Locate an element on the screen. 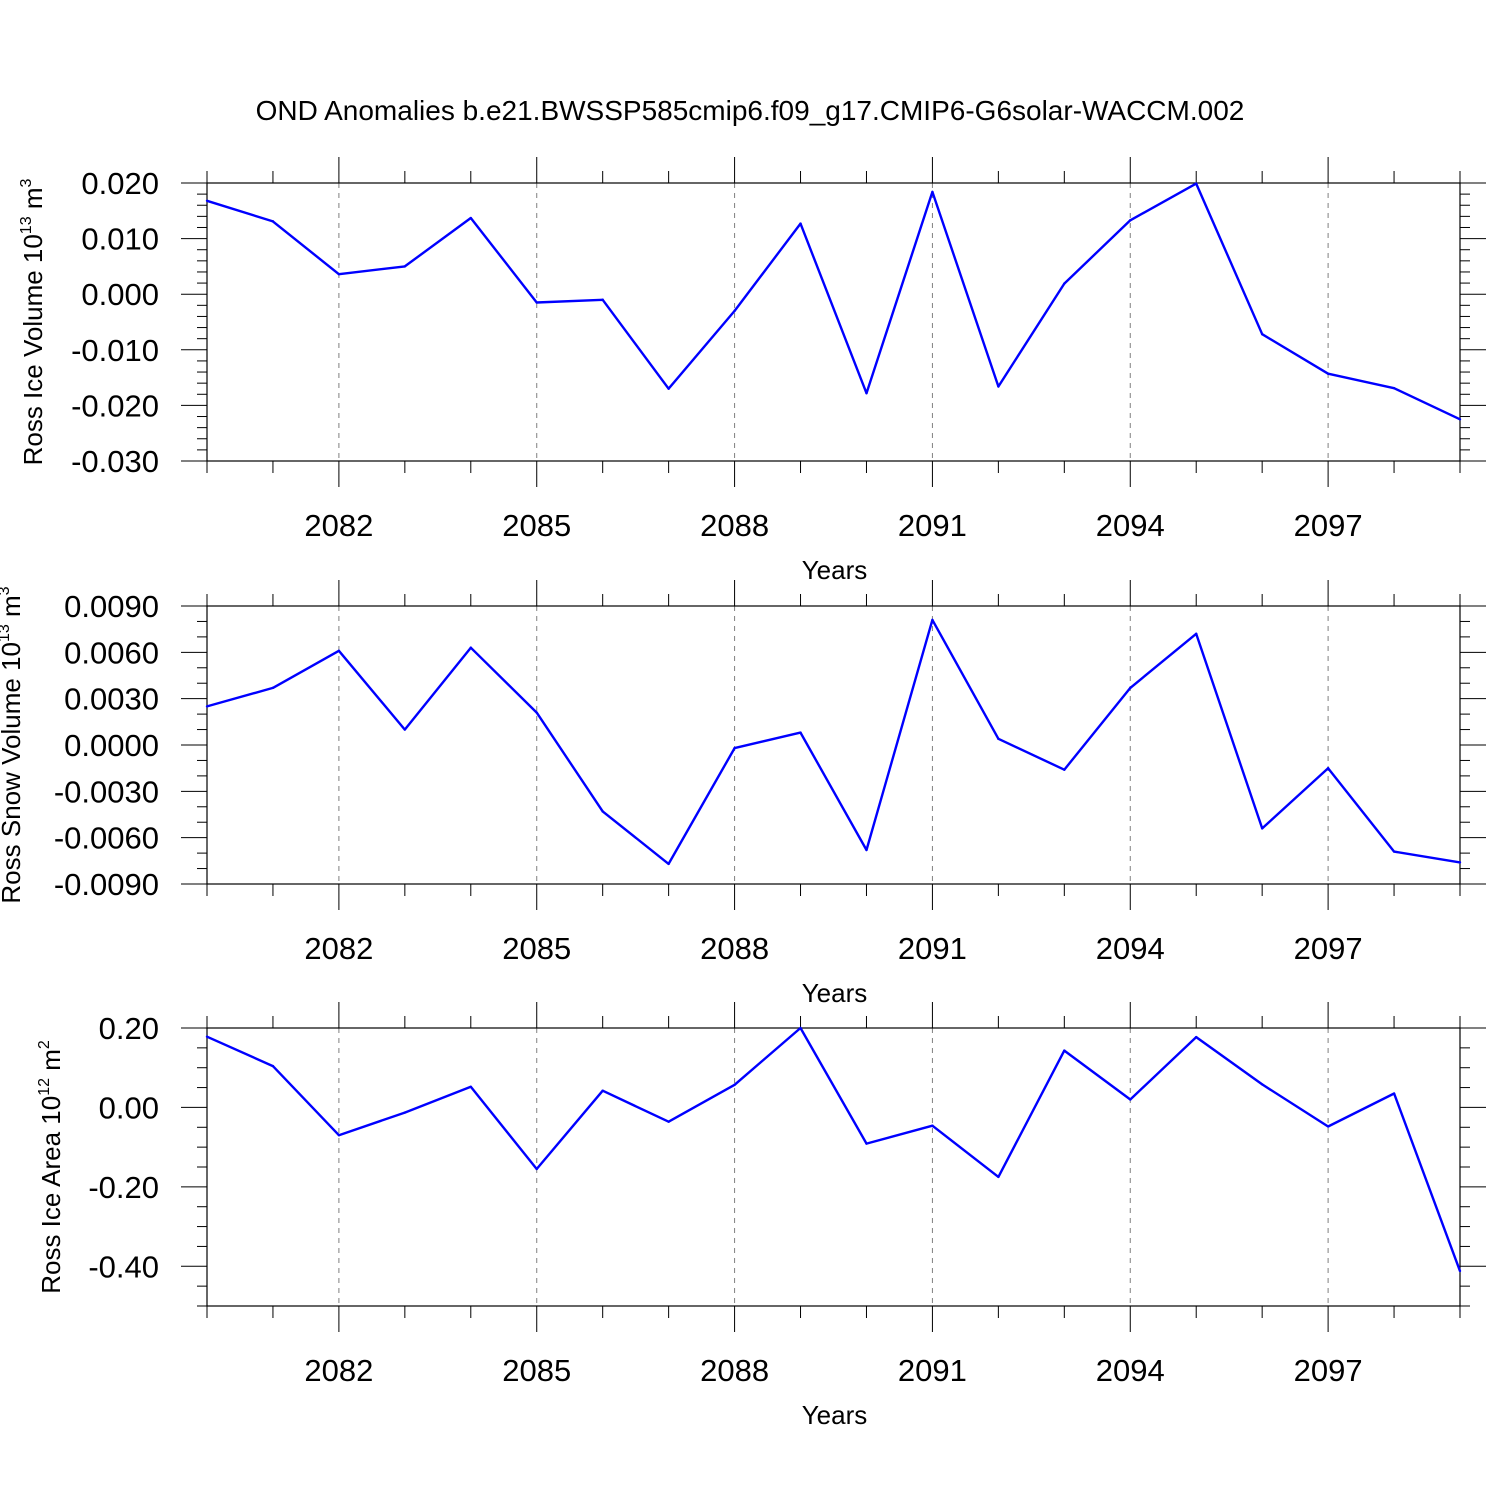 This screenshot has width=1500, height=1500. y-tick-label: 0.020 is located at coordinates (120, 183).